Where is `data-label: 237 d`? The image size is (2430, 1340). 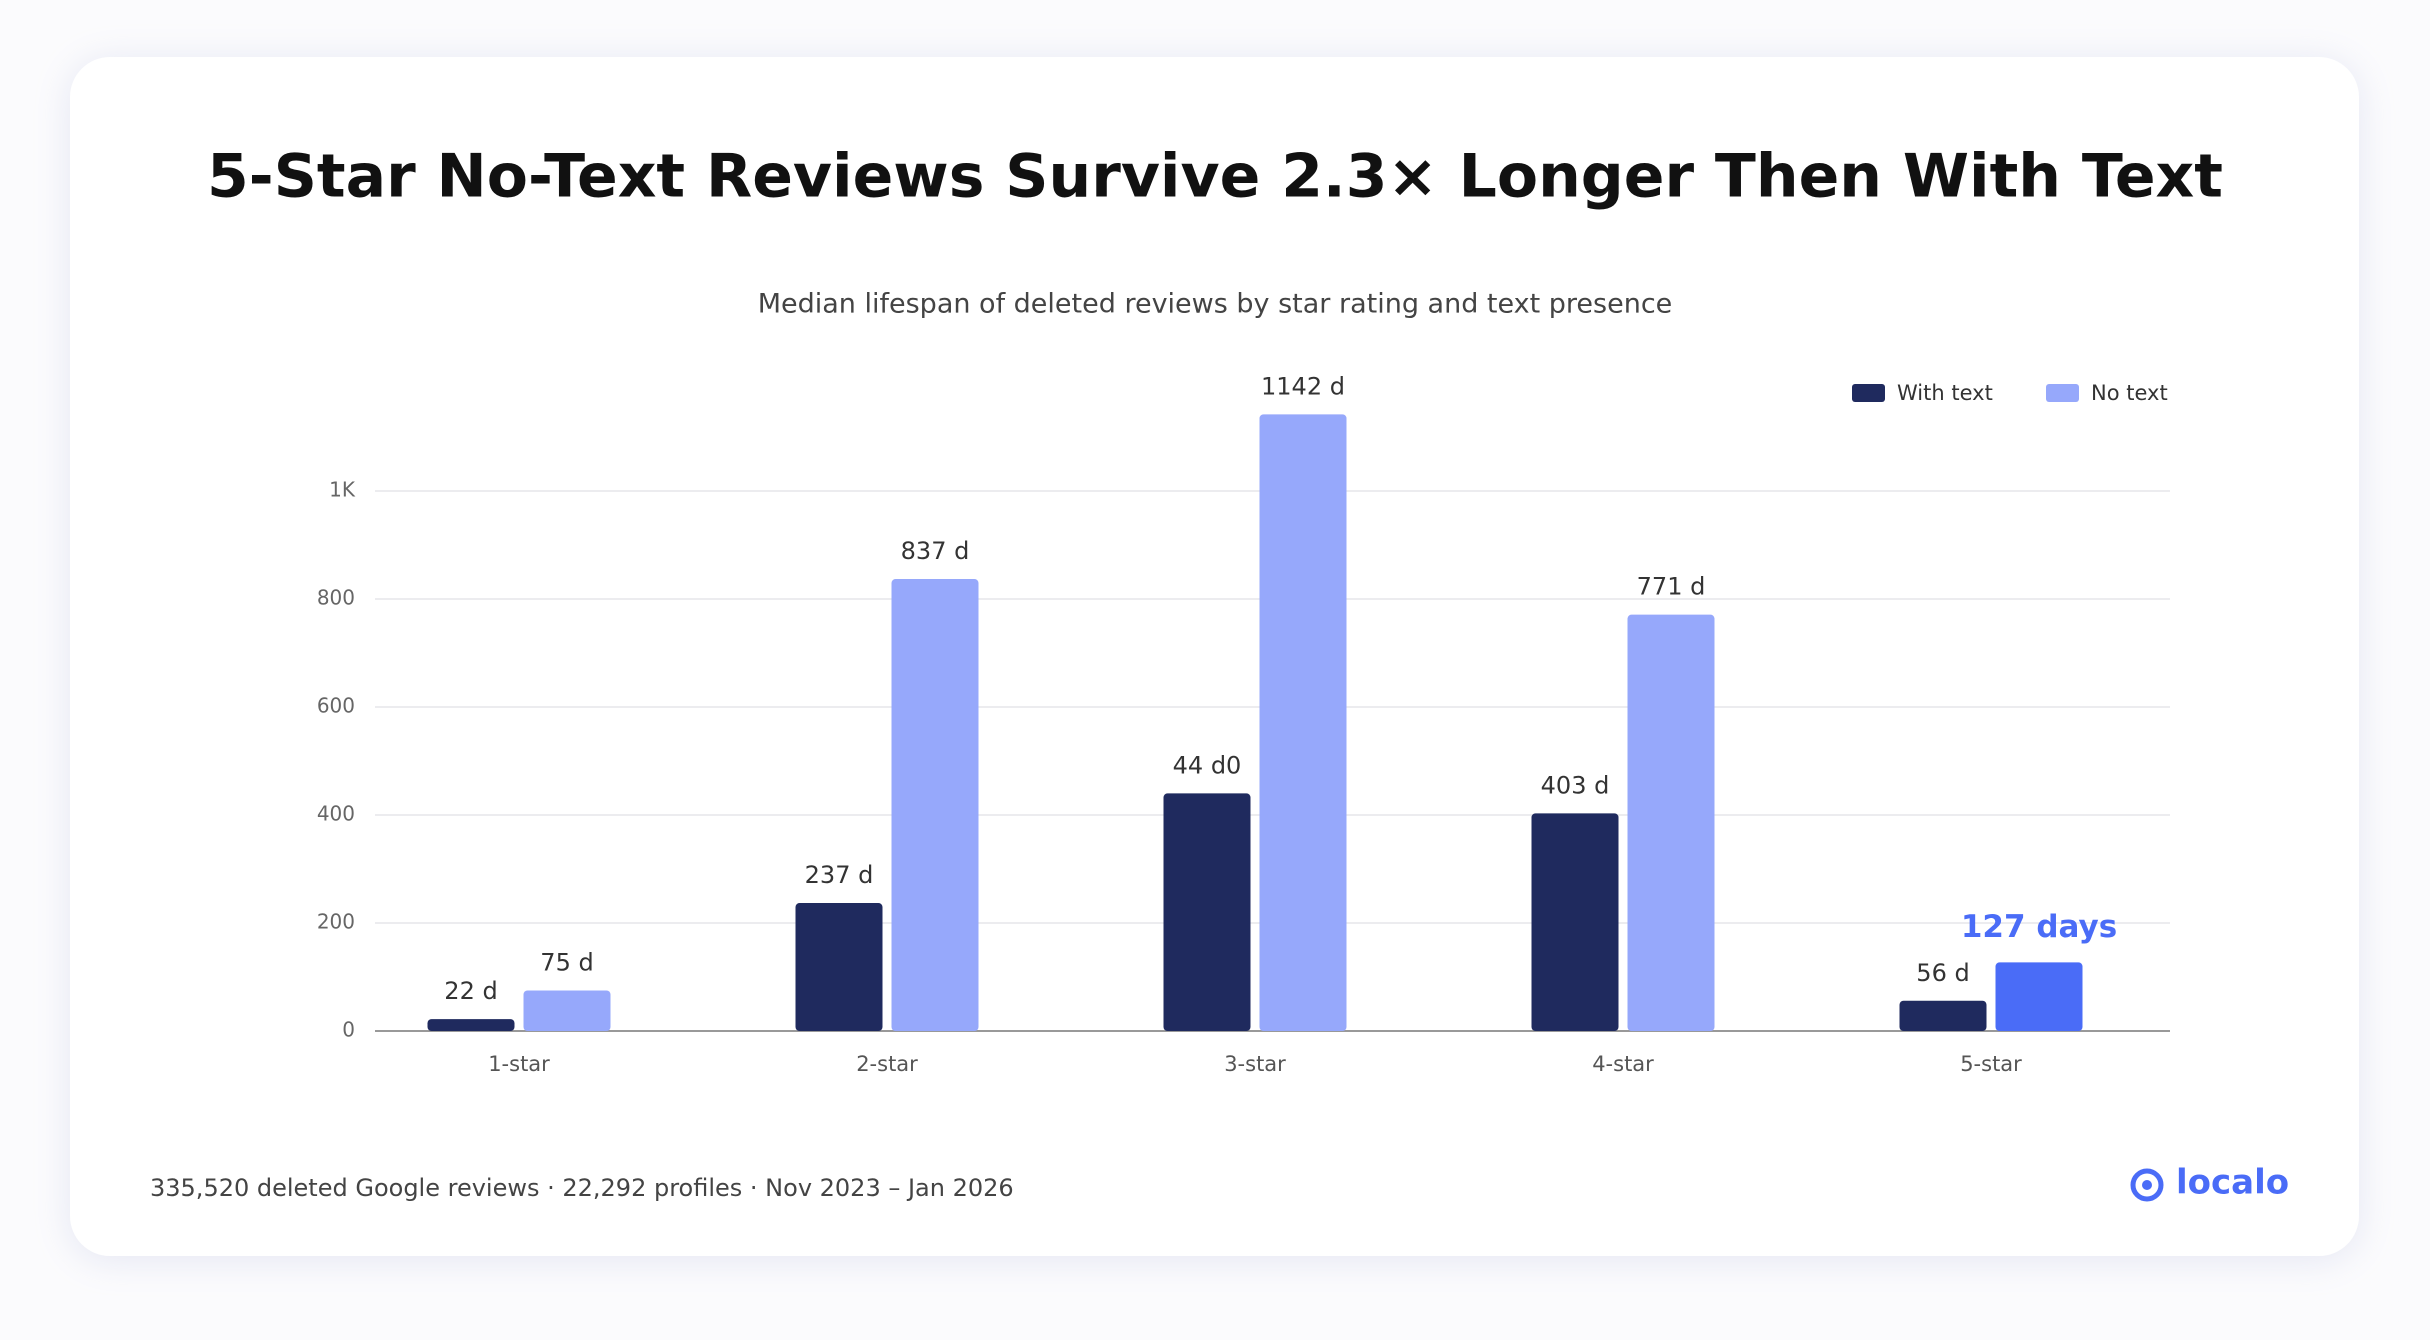
data-label: 237 d is located at coordinates (839, 875).